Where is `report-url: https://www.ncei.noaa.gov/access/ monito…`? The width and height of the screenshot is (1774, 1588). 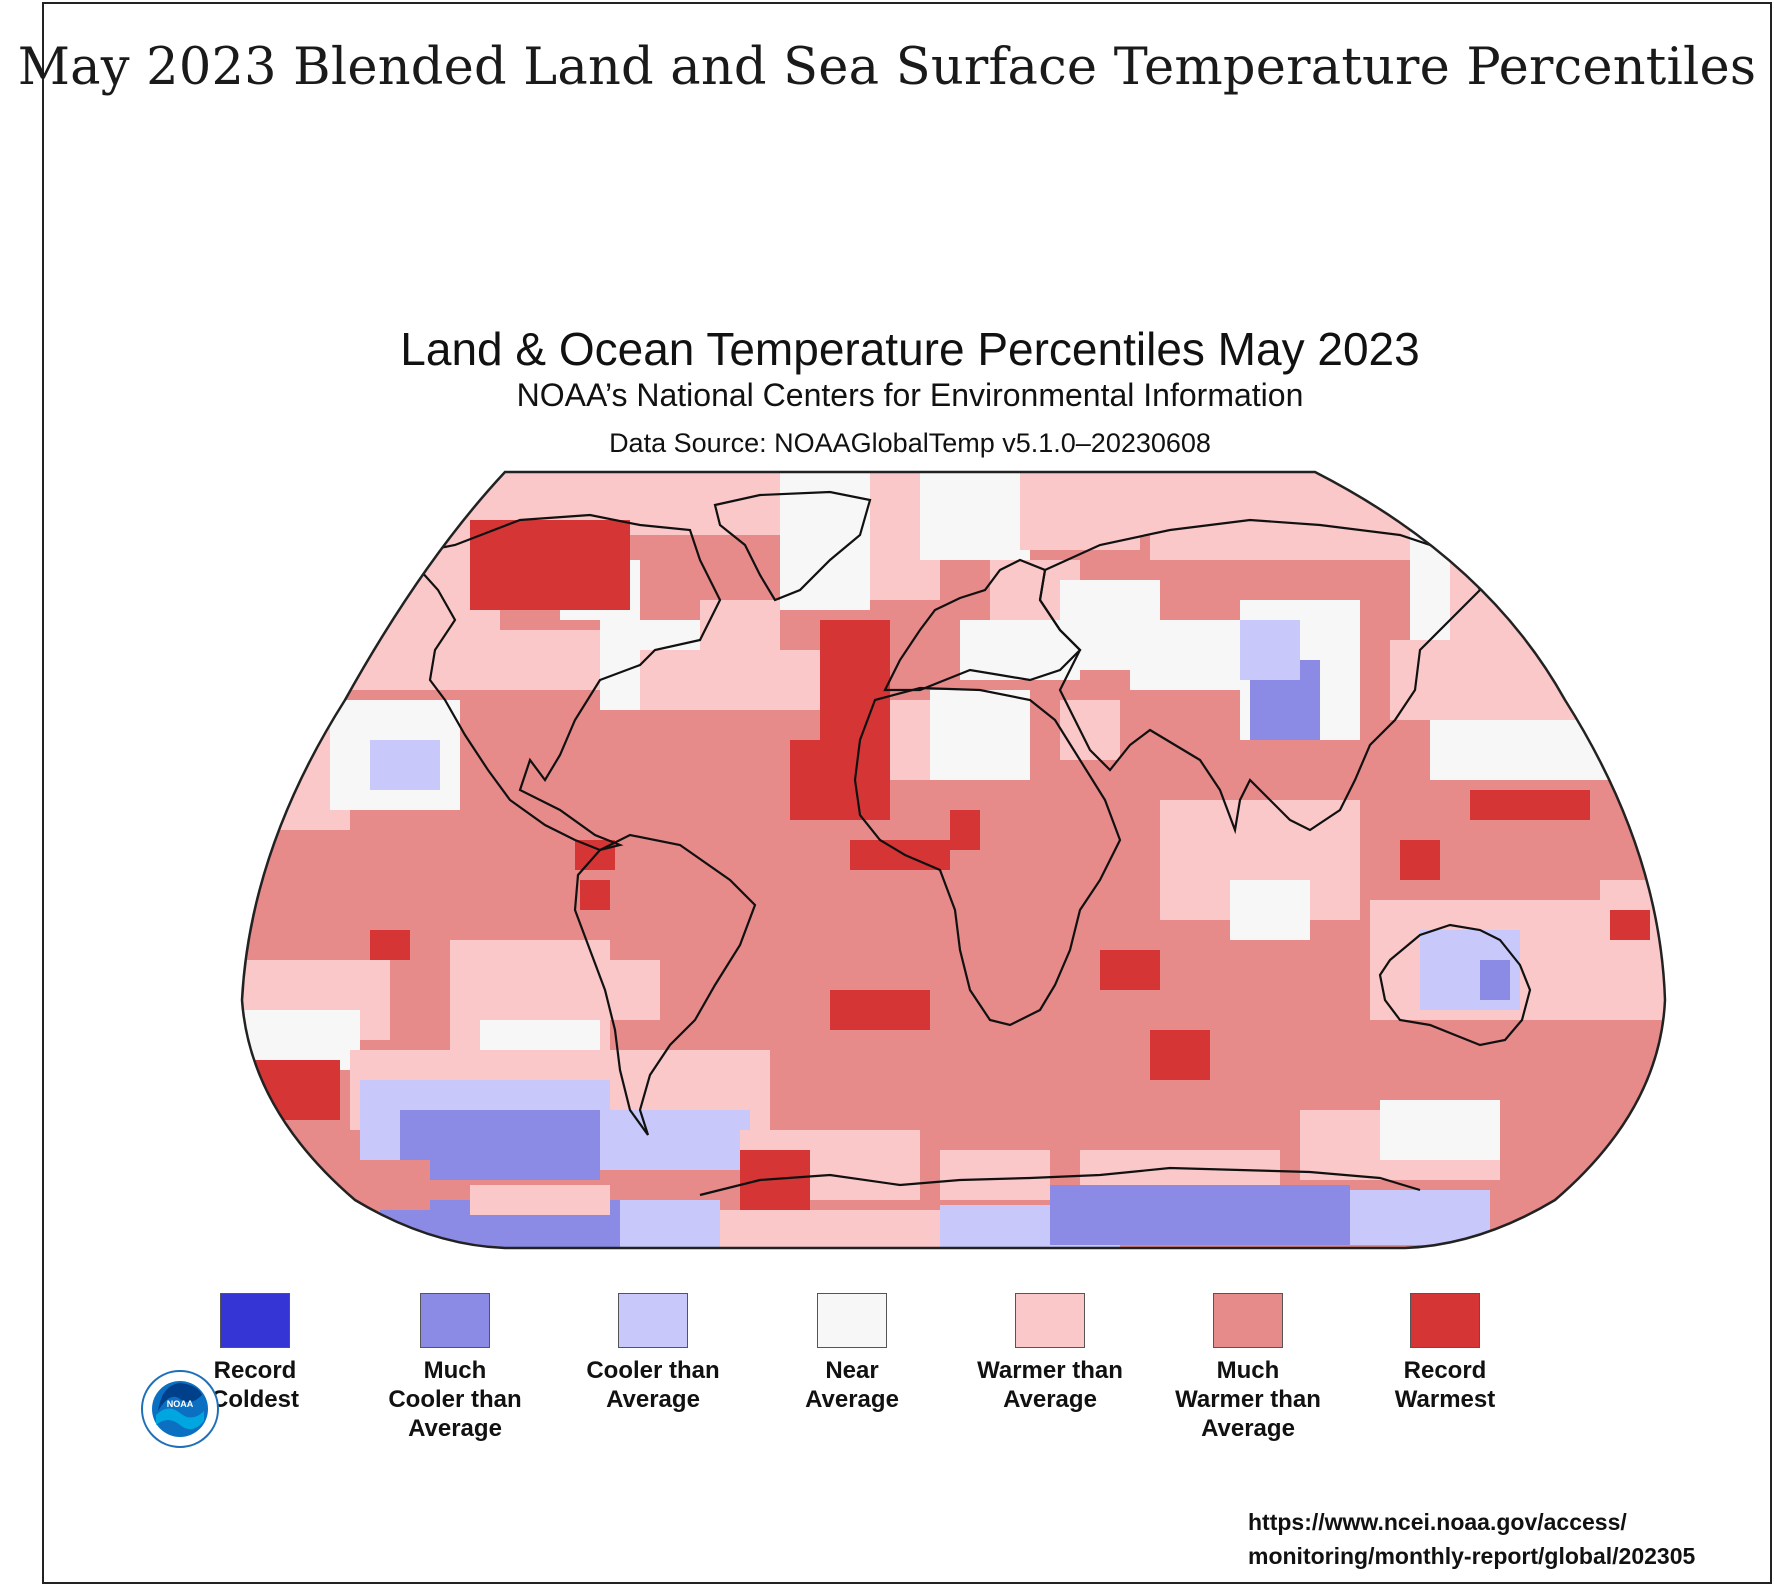
report-url: https://www.ncei.noaa.gov/access/ monito… is located at coordinates (1472, 1539).